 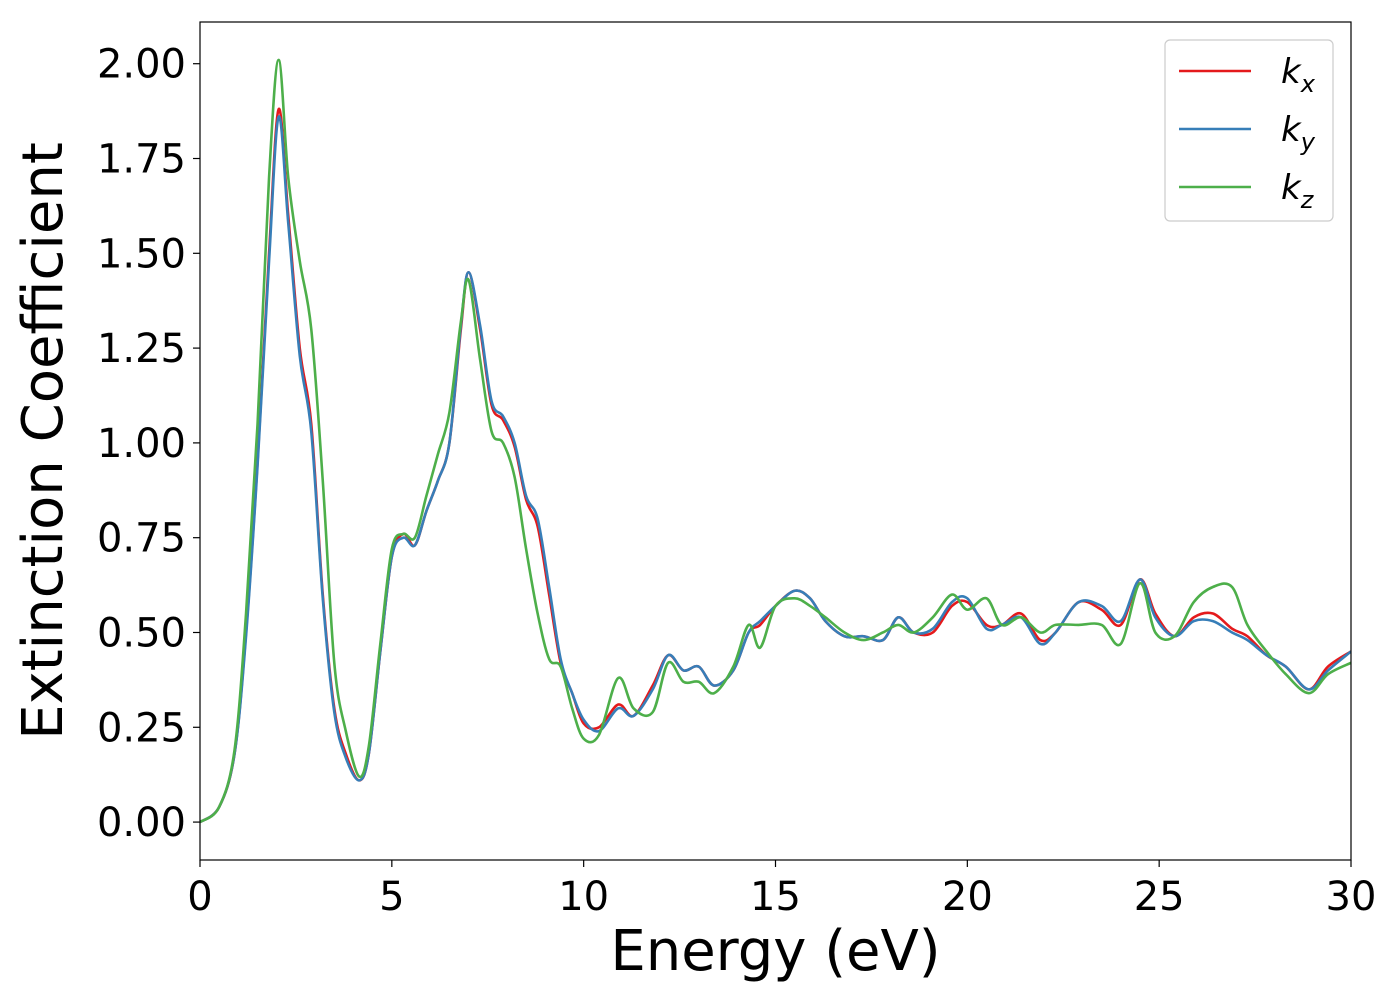 What do you see at coordinates (1298, 191) in the screenshot?
I see `legend-label-kz: kz` at bounding box center [1298, 191].